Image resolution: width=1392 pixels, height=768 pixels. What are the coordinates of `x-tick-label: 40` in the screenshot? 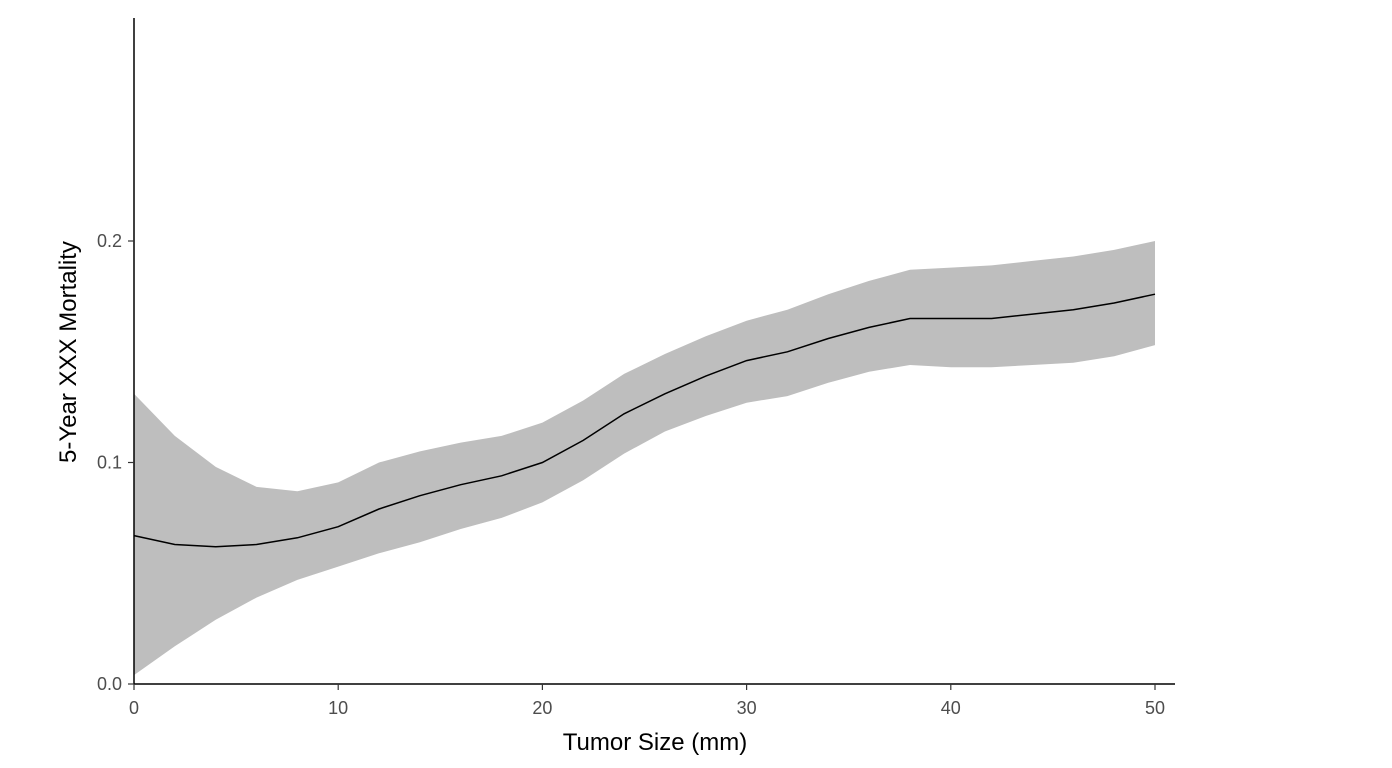 It's located at (951, 708).